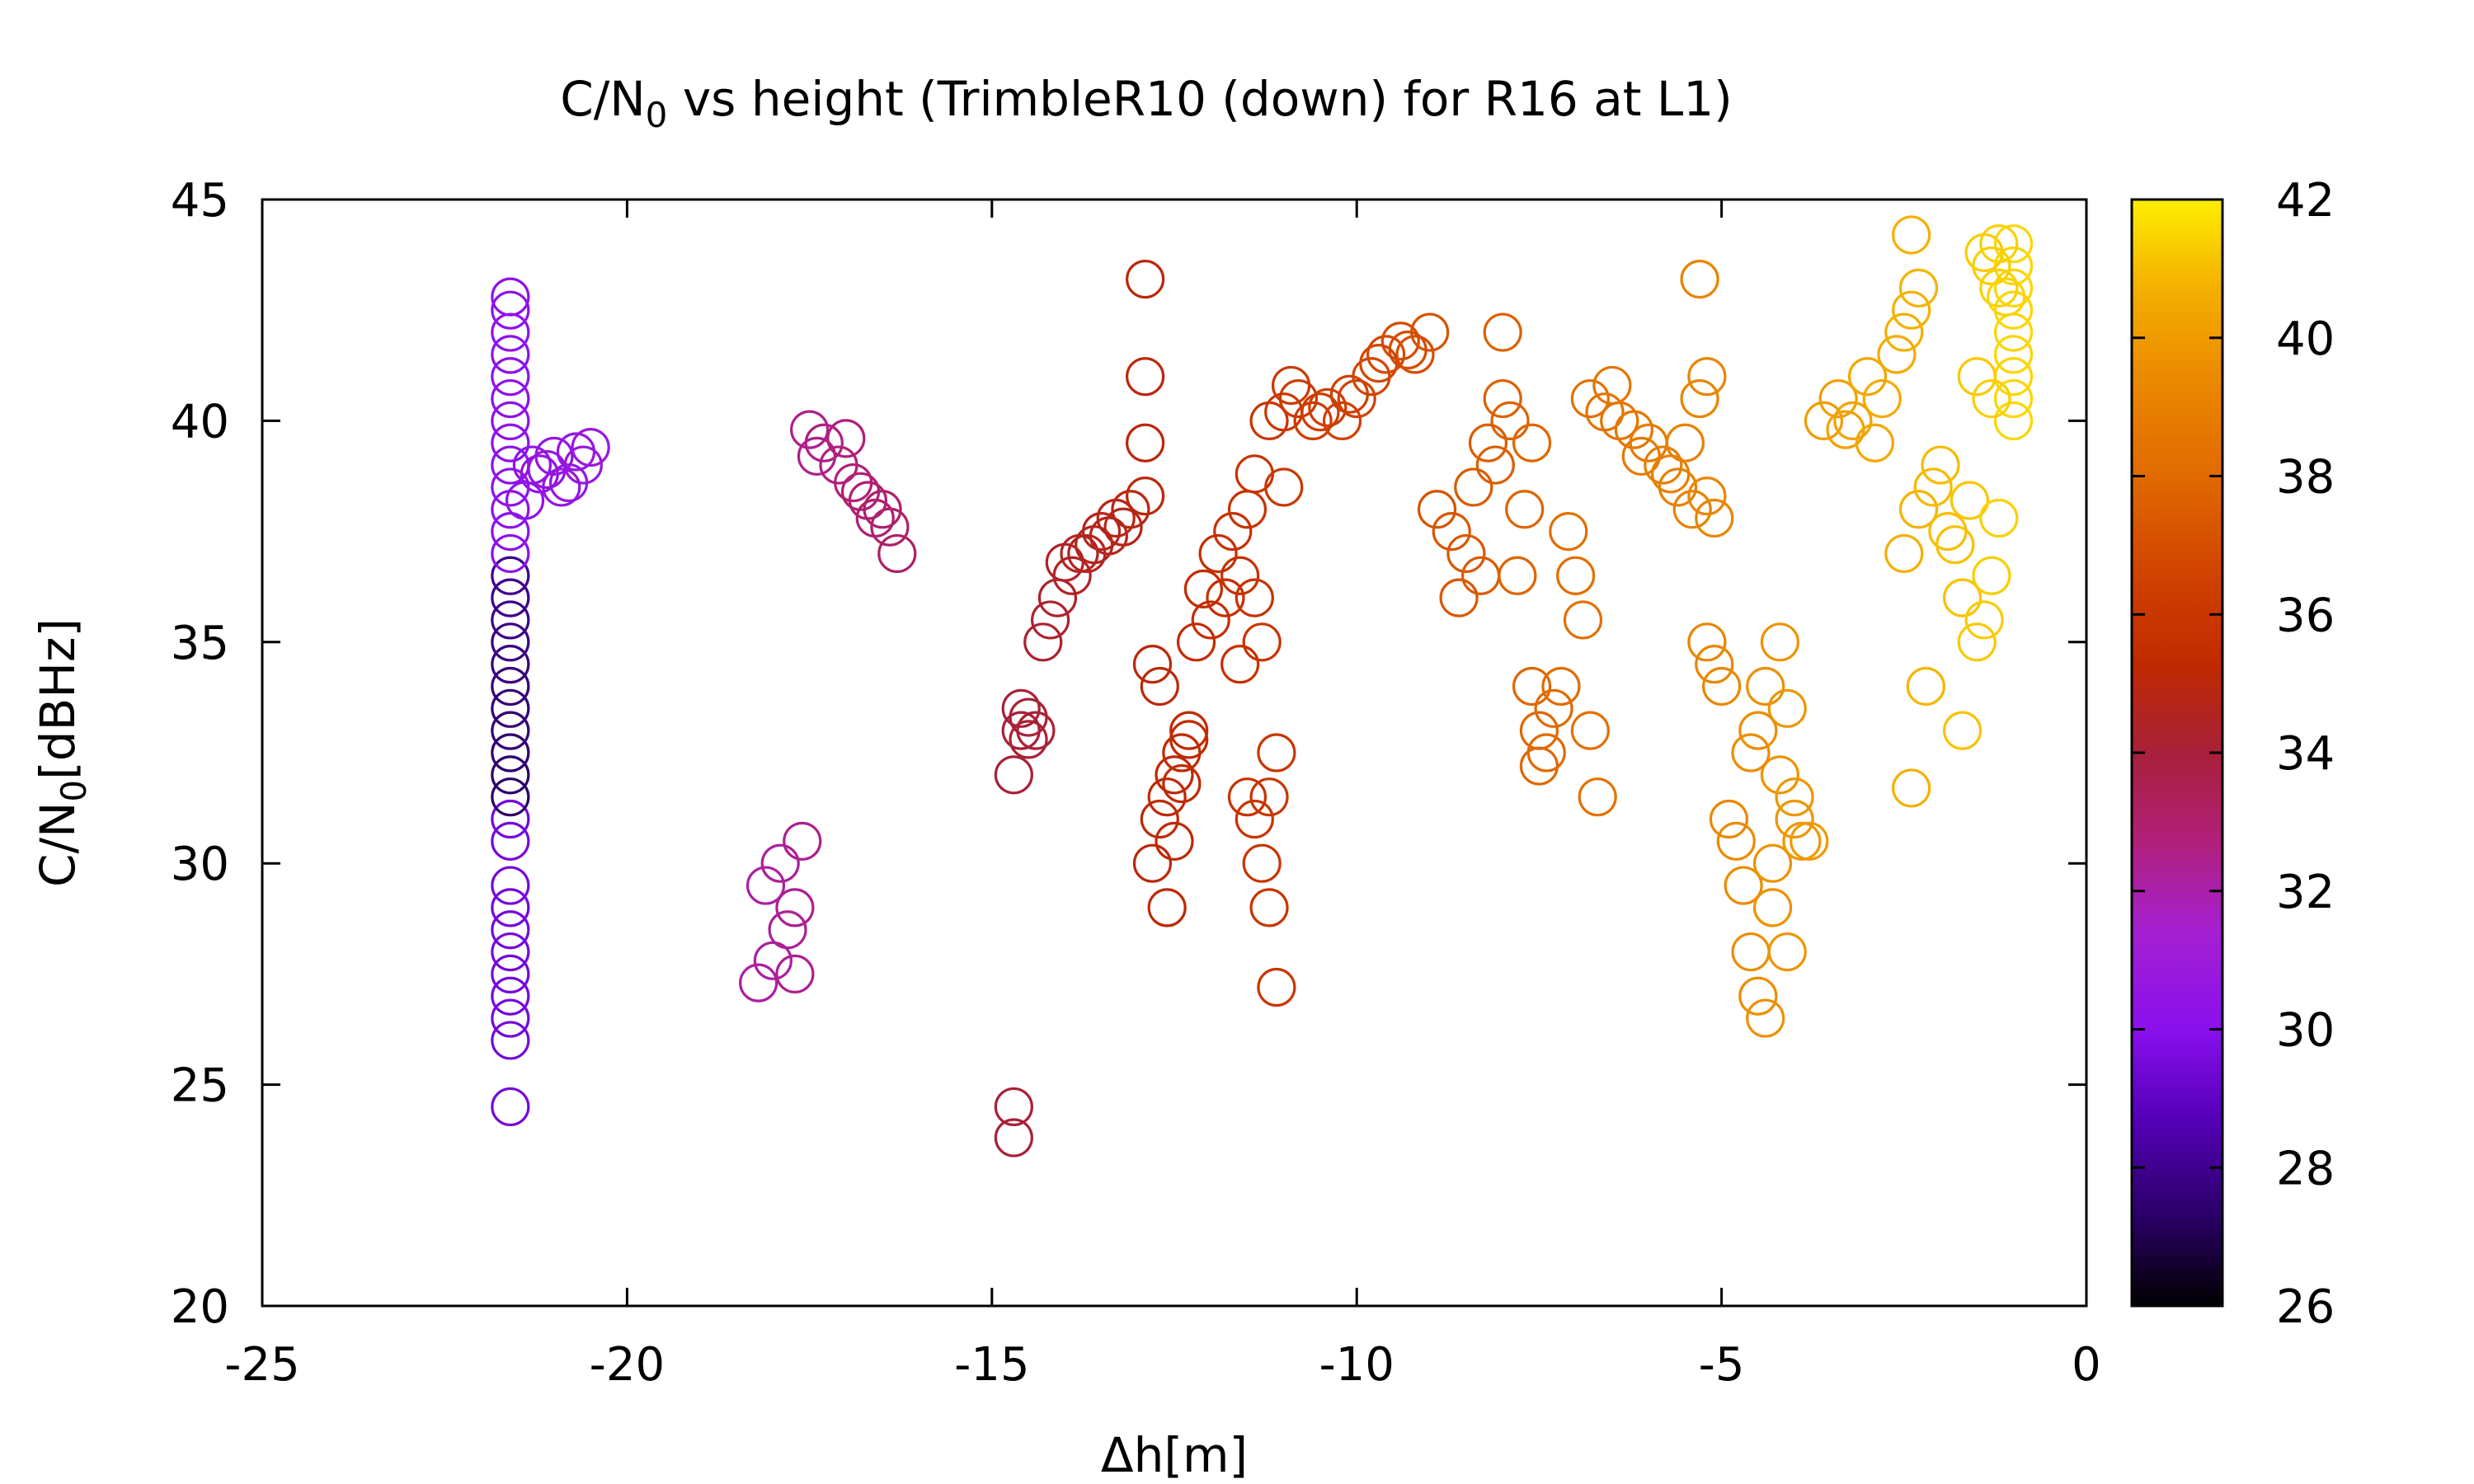 This screenshot has width=2474, height=1484. I want to click on x-tick-label: -25, so click(261, 1365).